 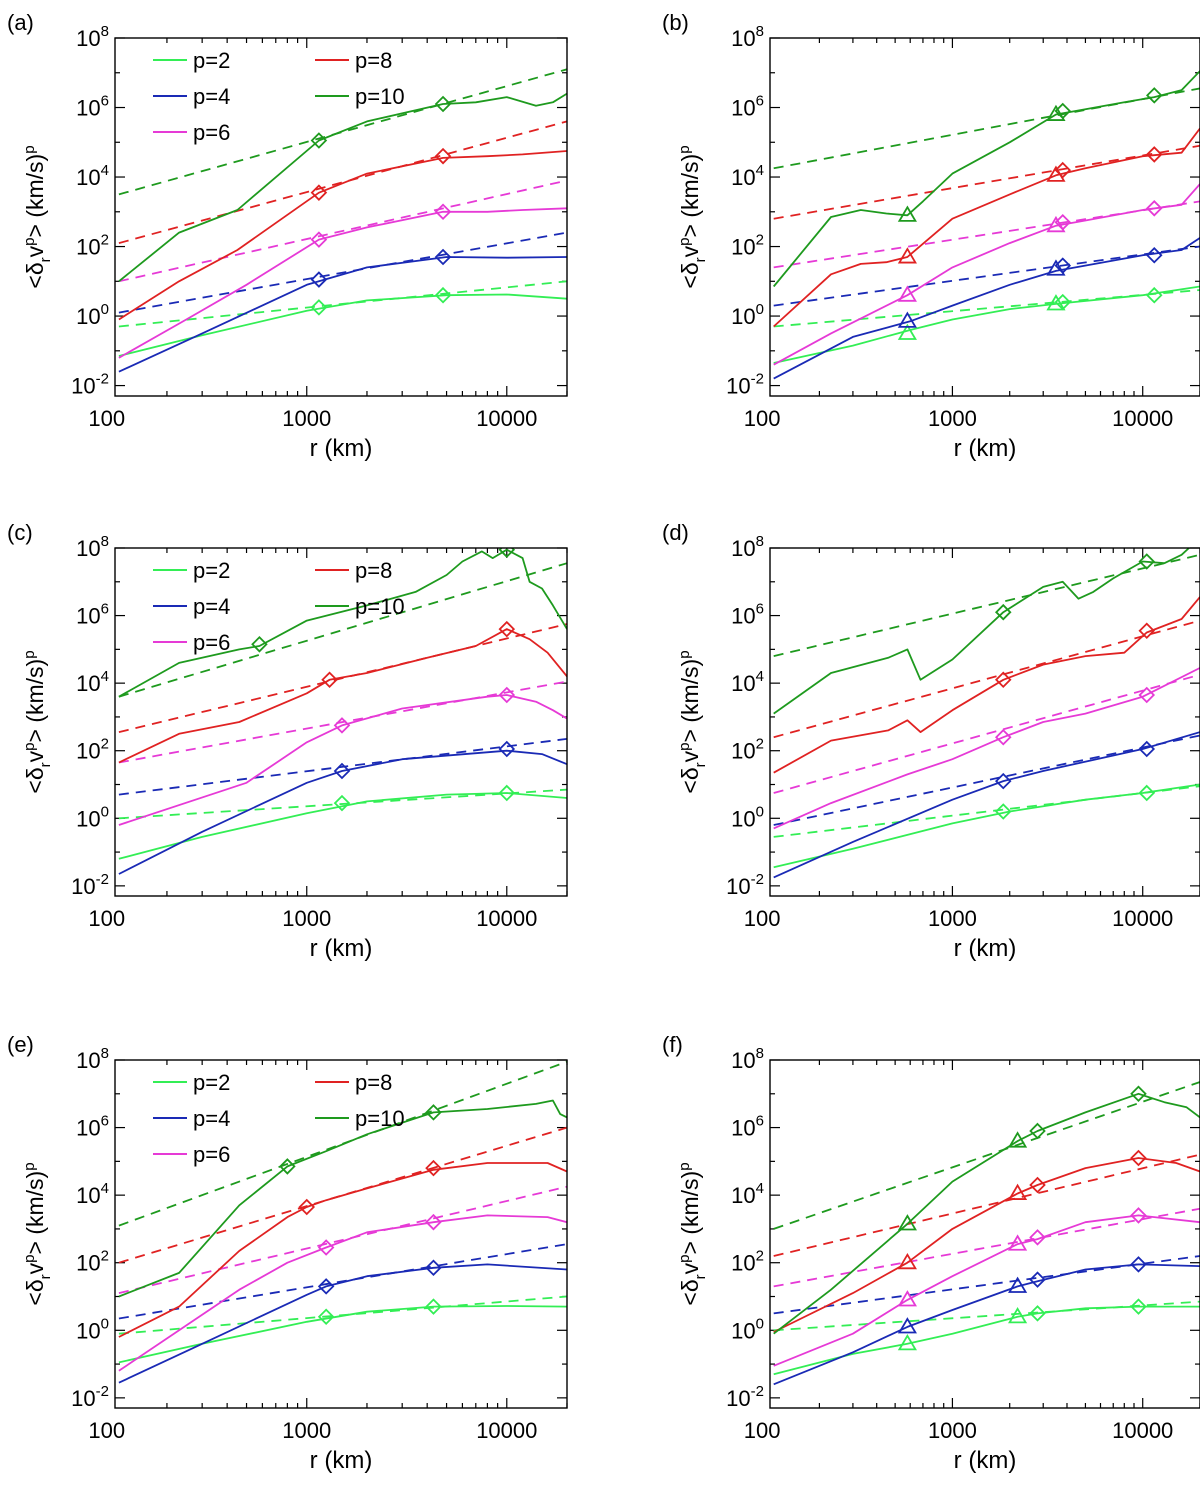 What do you see at coordinates (20, 22) in the screenshot?
I see `panel-label: (a)` at bounding box center [20, 22].